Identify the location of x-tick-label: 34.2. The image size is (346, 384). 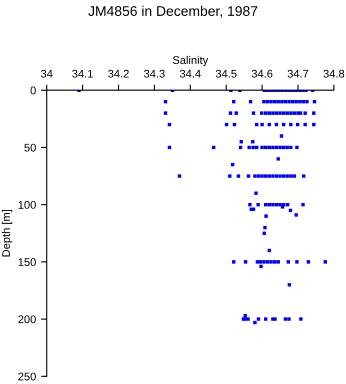
(118, 74).